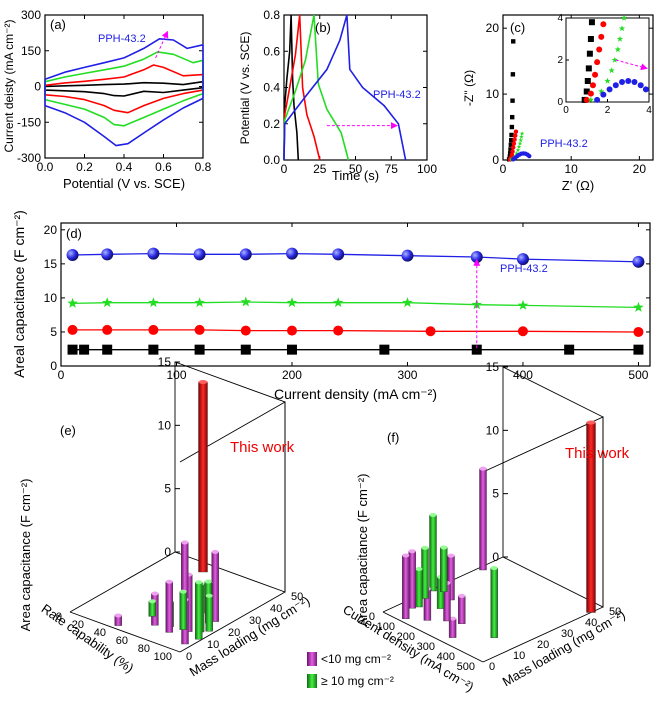 Image resolution: width=659 pixels, height=704 pixels. What do you see at coordinates (271, 160) in the screenshot?
I see `y-tick-label: 0.0` at bounding box center [271, 160].